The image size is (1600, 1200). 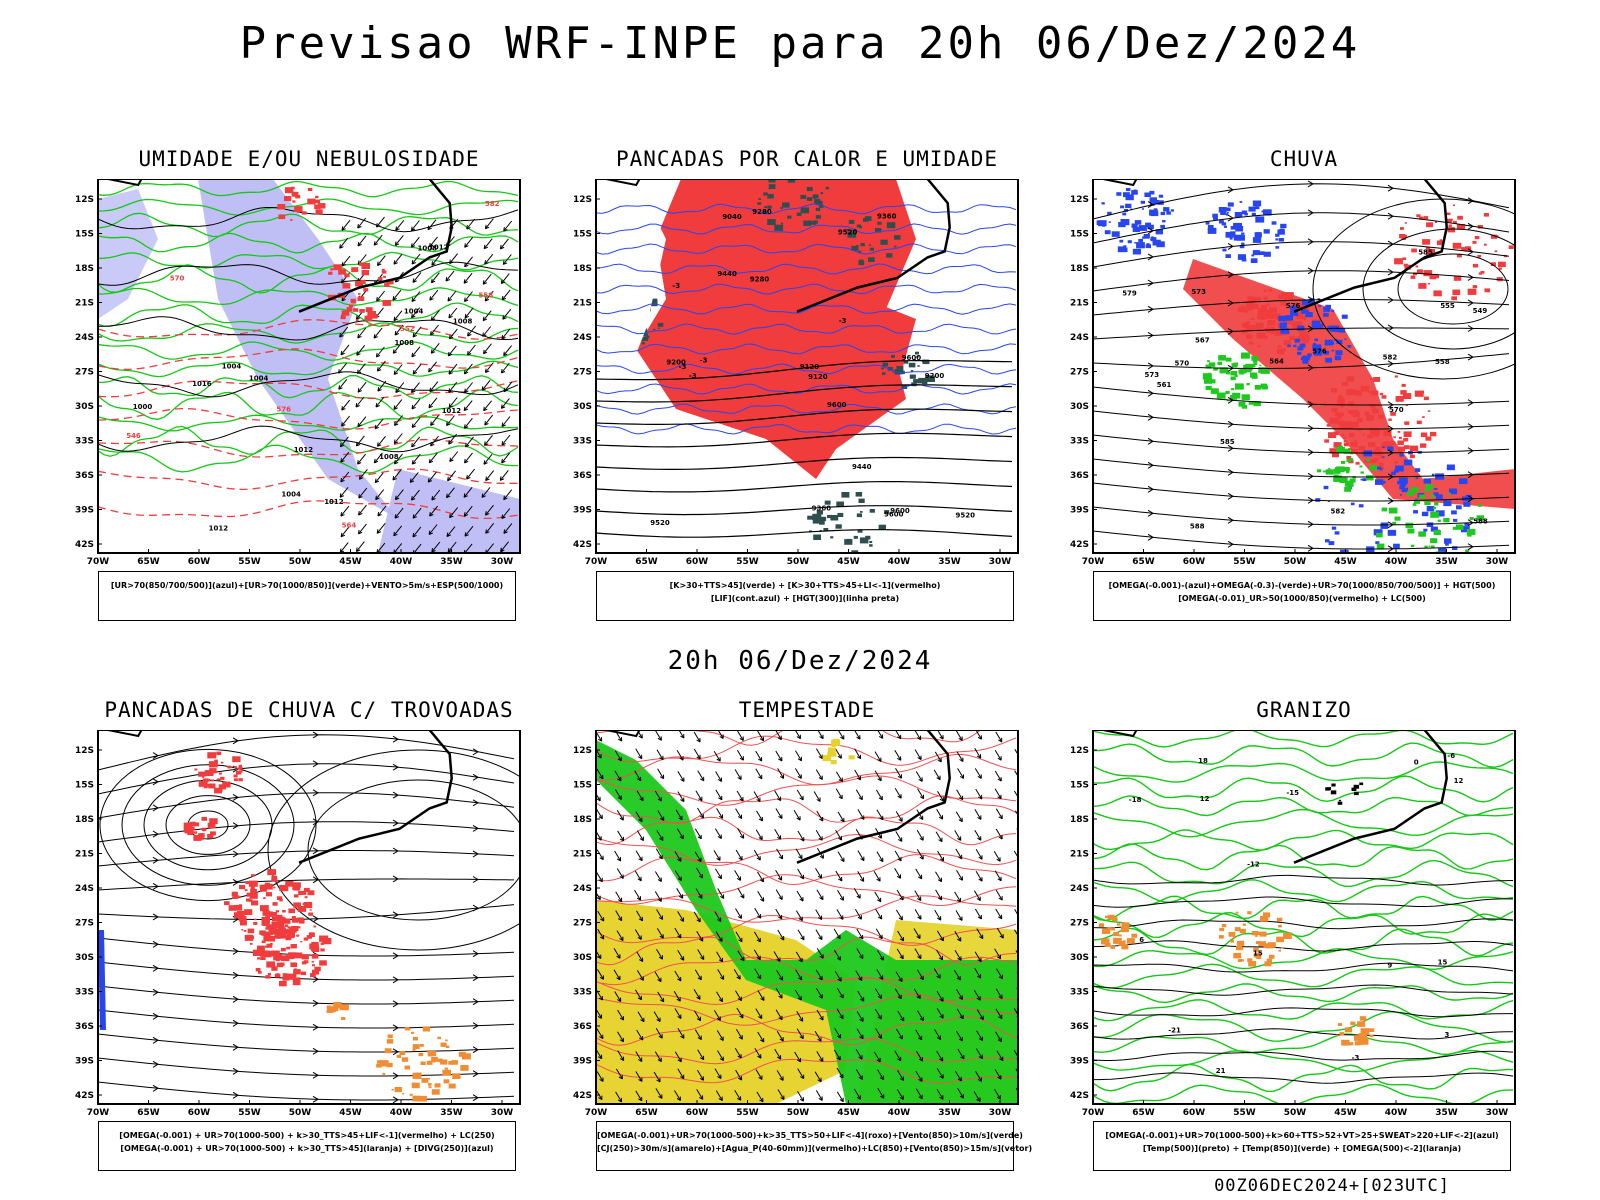 I want to click on contour-label: 549, so click(x=1480, y=311).